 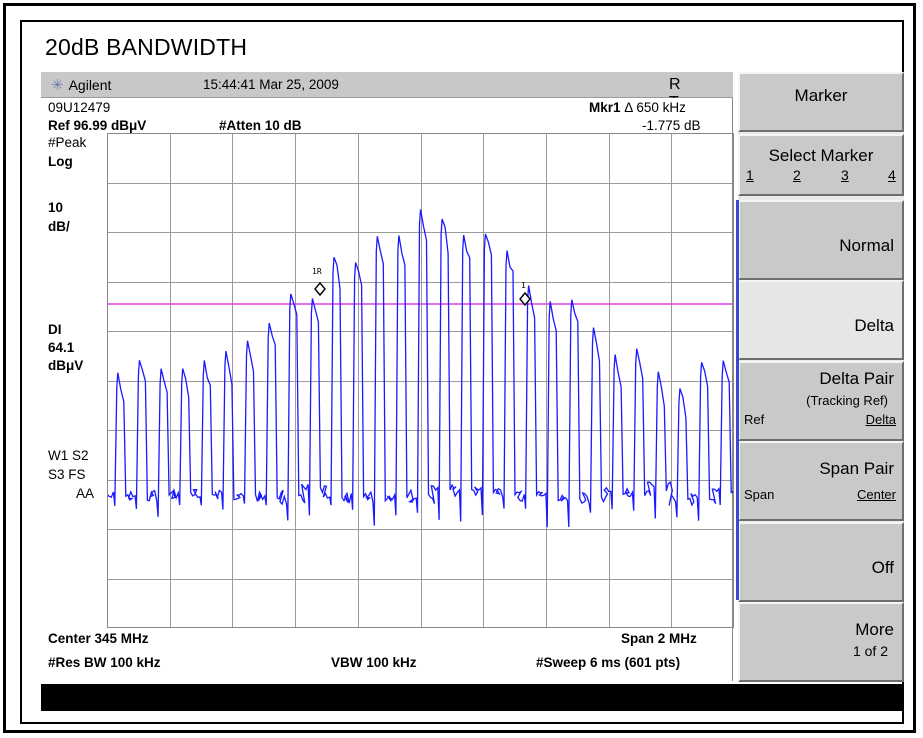 I want to click on display-line-value: 64.1, so click(x=61, y=347).